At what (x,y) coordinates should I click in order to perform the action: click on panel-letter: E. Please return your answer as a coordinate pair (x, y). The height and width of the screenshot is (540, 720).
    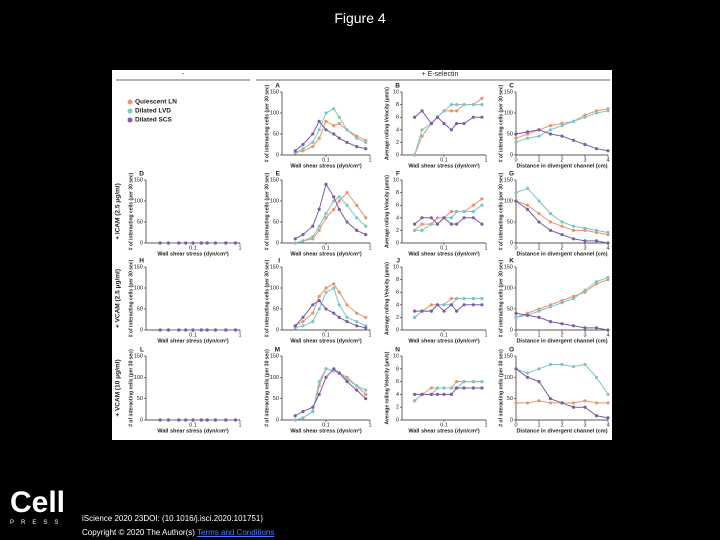
    Looking at the image, I should click on (278, 174).